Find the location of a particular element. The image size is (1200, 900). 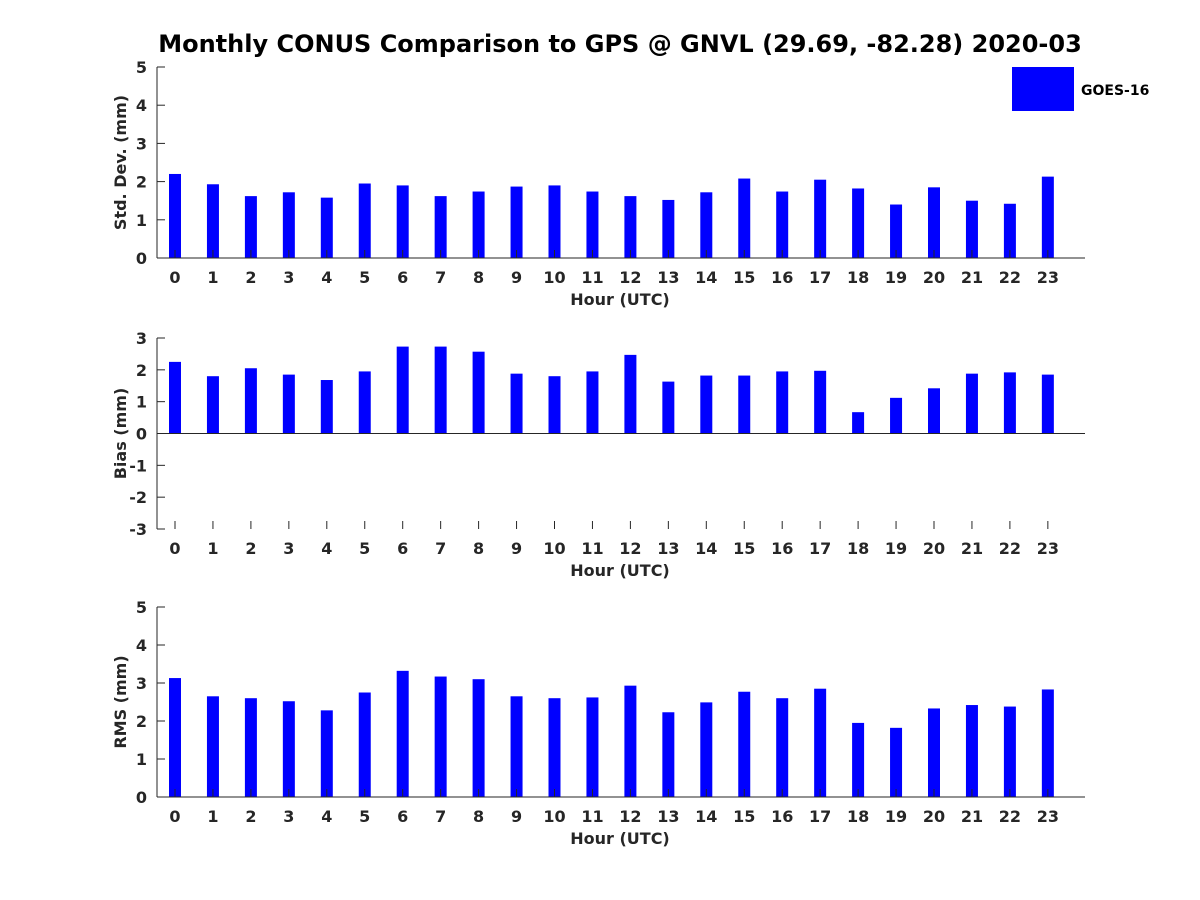

x-tick-label: 23 is located at coordinates (1048, 816).